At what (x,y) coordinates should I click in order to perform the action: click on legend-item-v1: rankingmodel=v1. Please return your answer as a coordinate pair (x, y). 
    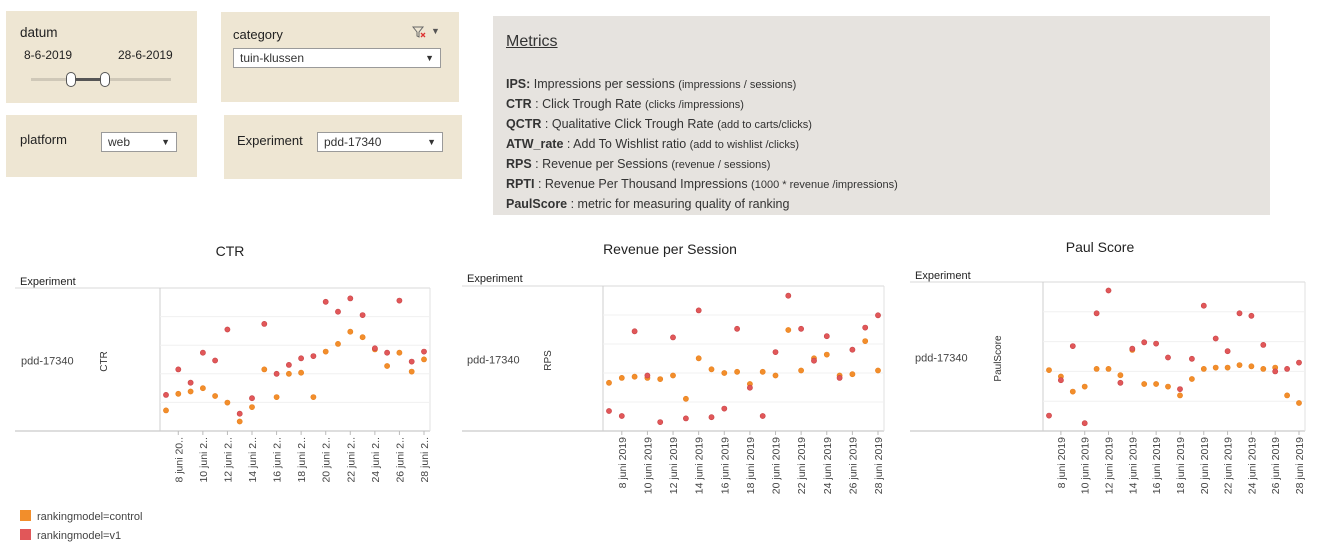
    Looking at the image, I should click on (70, 535).